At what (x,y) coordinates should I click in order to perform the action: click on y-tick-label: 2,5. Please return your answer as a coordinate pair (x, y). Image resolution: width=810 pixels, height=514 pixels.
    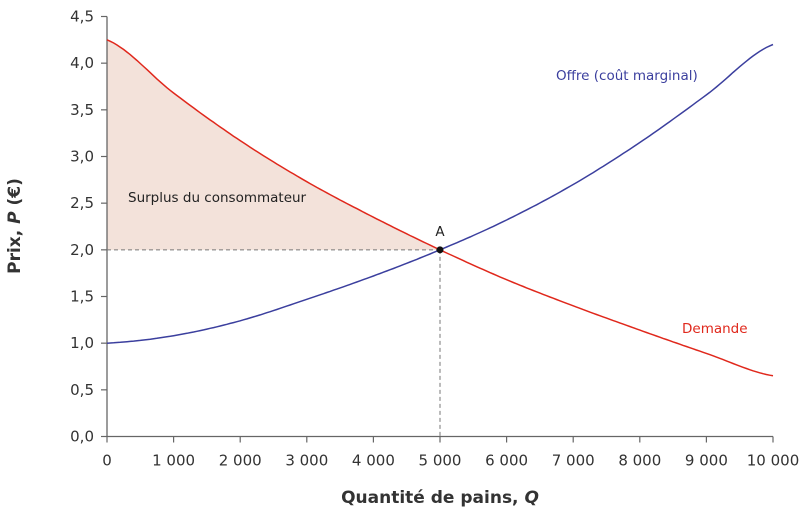
    Looking at the image, I should click on (82, 203).